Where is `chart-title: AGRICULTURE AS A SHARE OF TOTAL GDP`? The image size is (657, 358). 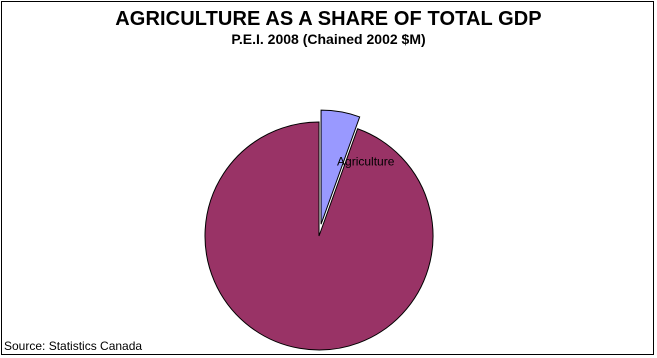 chart-title: AGRICULTURE AS A SHARE OF TOTAL GDP is located at coordinates (328, 19).